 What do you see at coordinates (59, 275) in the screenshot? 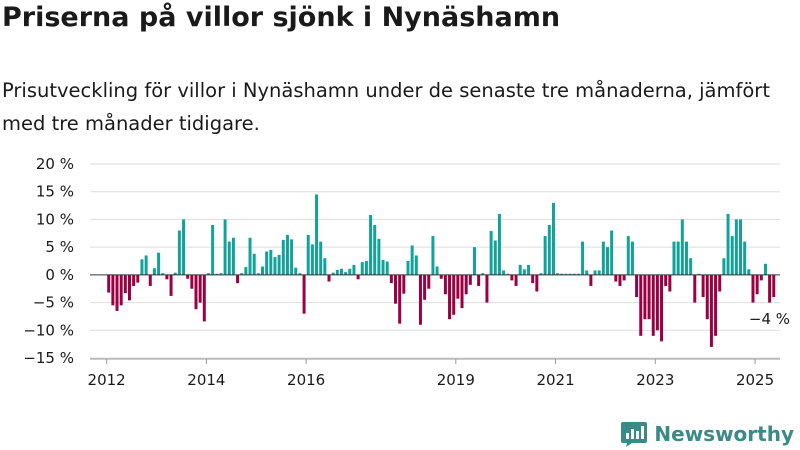
I see `y-tick-label: 0 %` at bounding box center [59, 275].